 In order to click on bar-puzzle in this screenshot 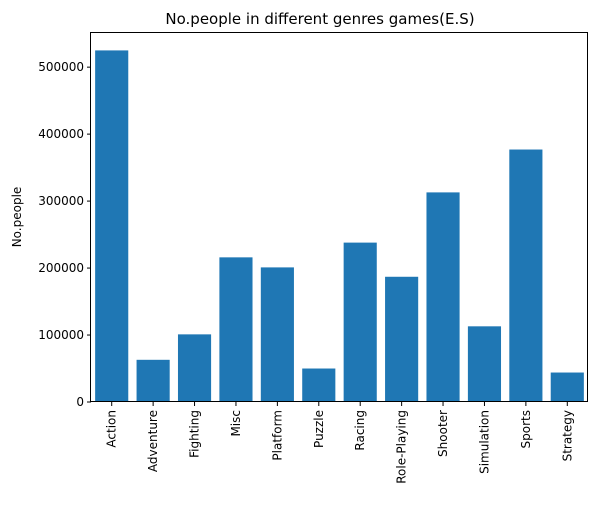, I will do `click(319, 385)`.